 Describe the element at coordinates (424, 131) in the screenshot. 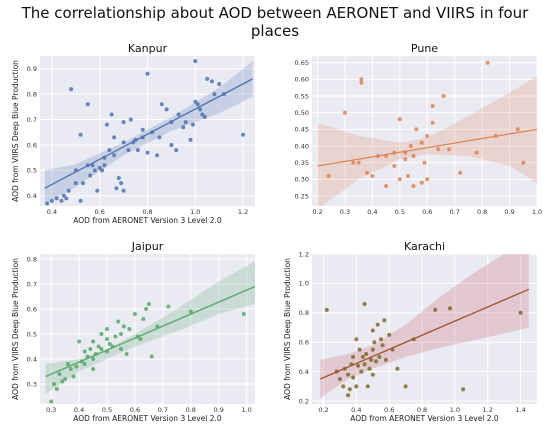

I see `plot-area` at that location.